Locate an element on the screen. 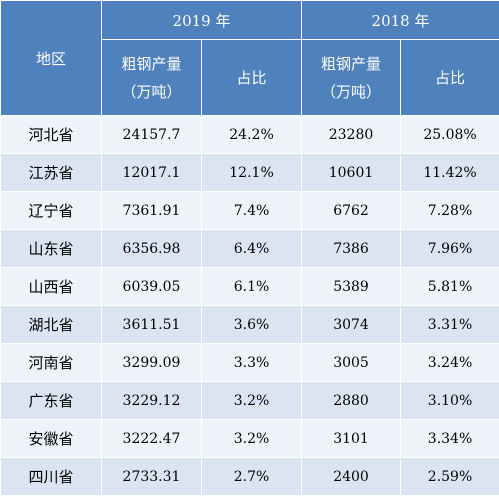  table-row: 山东省 6356.98 6.4% 7386 7.96% is located at coordinates (250, 249).